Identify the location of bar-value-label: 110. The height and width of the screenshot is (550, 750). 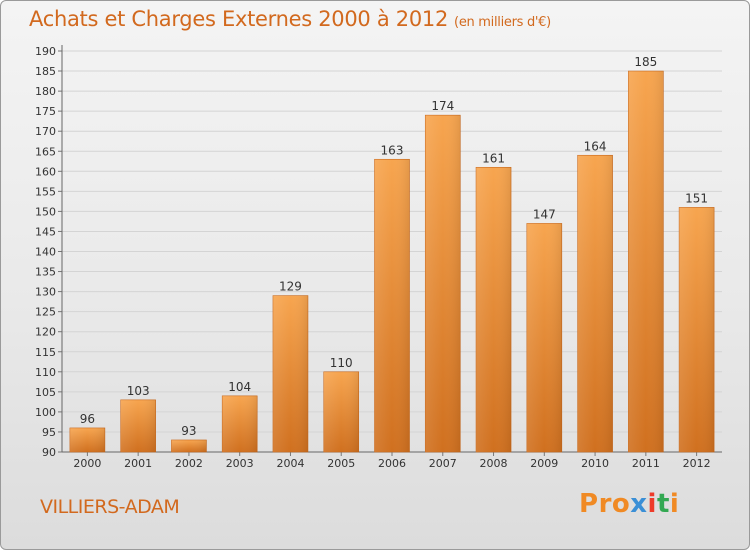
(341, 363).